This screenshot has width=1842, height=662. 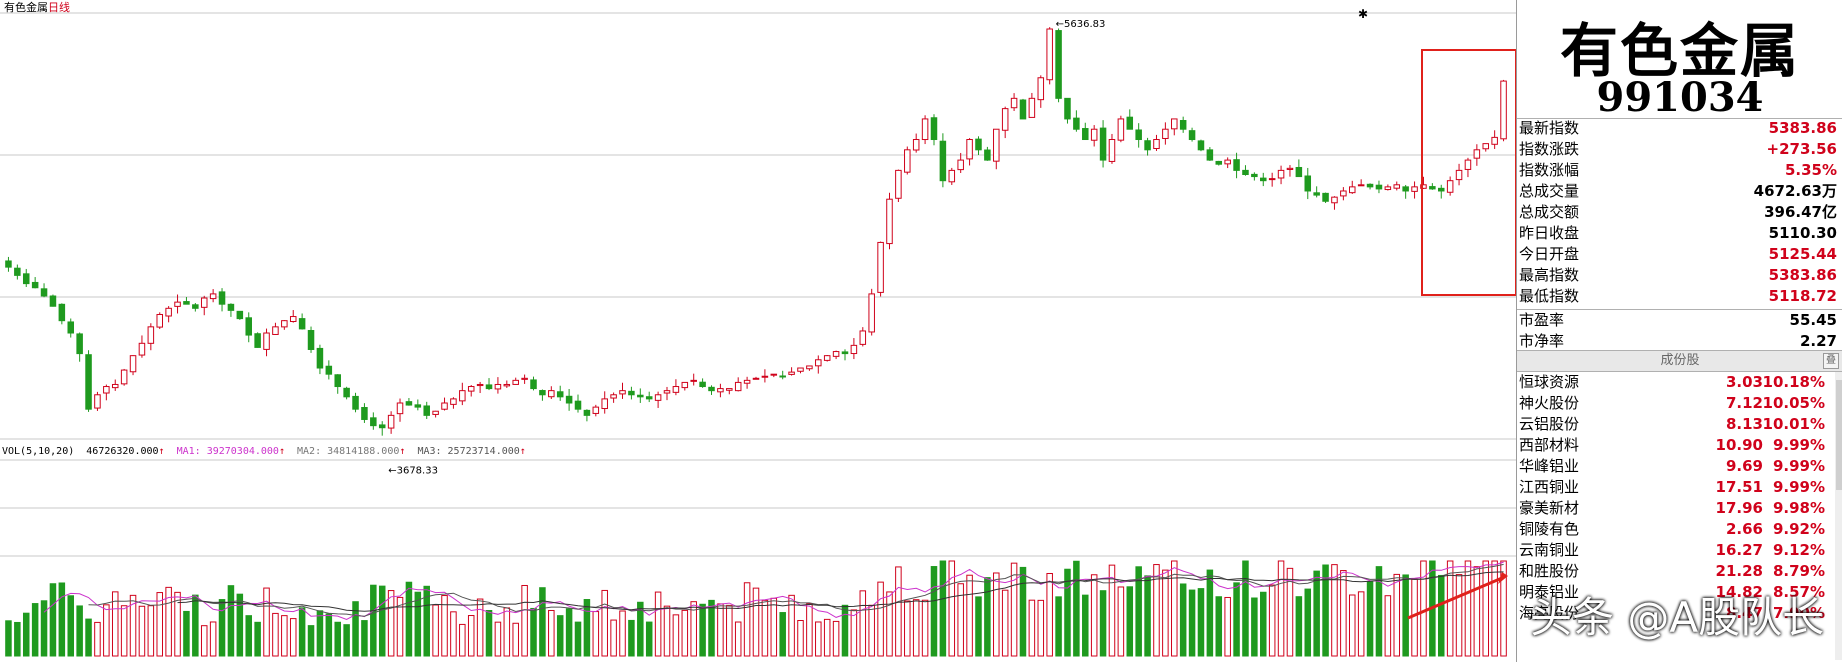 What do you see at coordinates (1679, 233) in the screenshot?
I see `stat-row: 昨日收盘 5110.30` at bounding box center [1679, 233].